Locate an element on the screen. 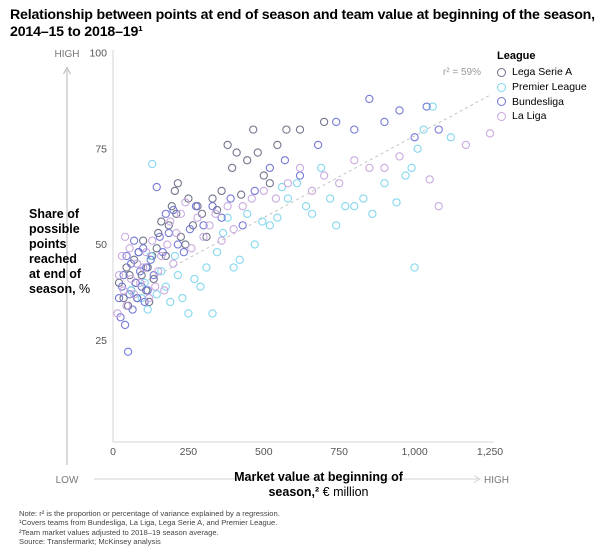 The height and width of the screenshot is (553, 602). legend-label: La Liga is located at coordinates (529, 116).